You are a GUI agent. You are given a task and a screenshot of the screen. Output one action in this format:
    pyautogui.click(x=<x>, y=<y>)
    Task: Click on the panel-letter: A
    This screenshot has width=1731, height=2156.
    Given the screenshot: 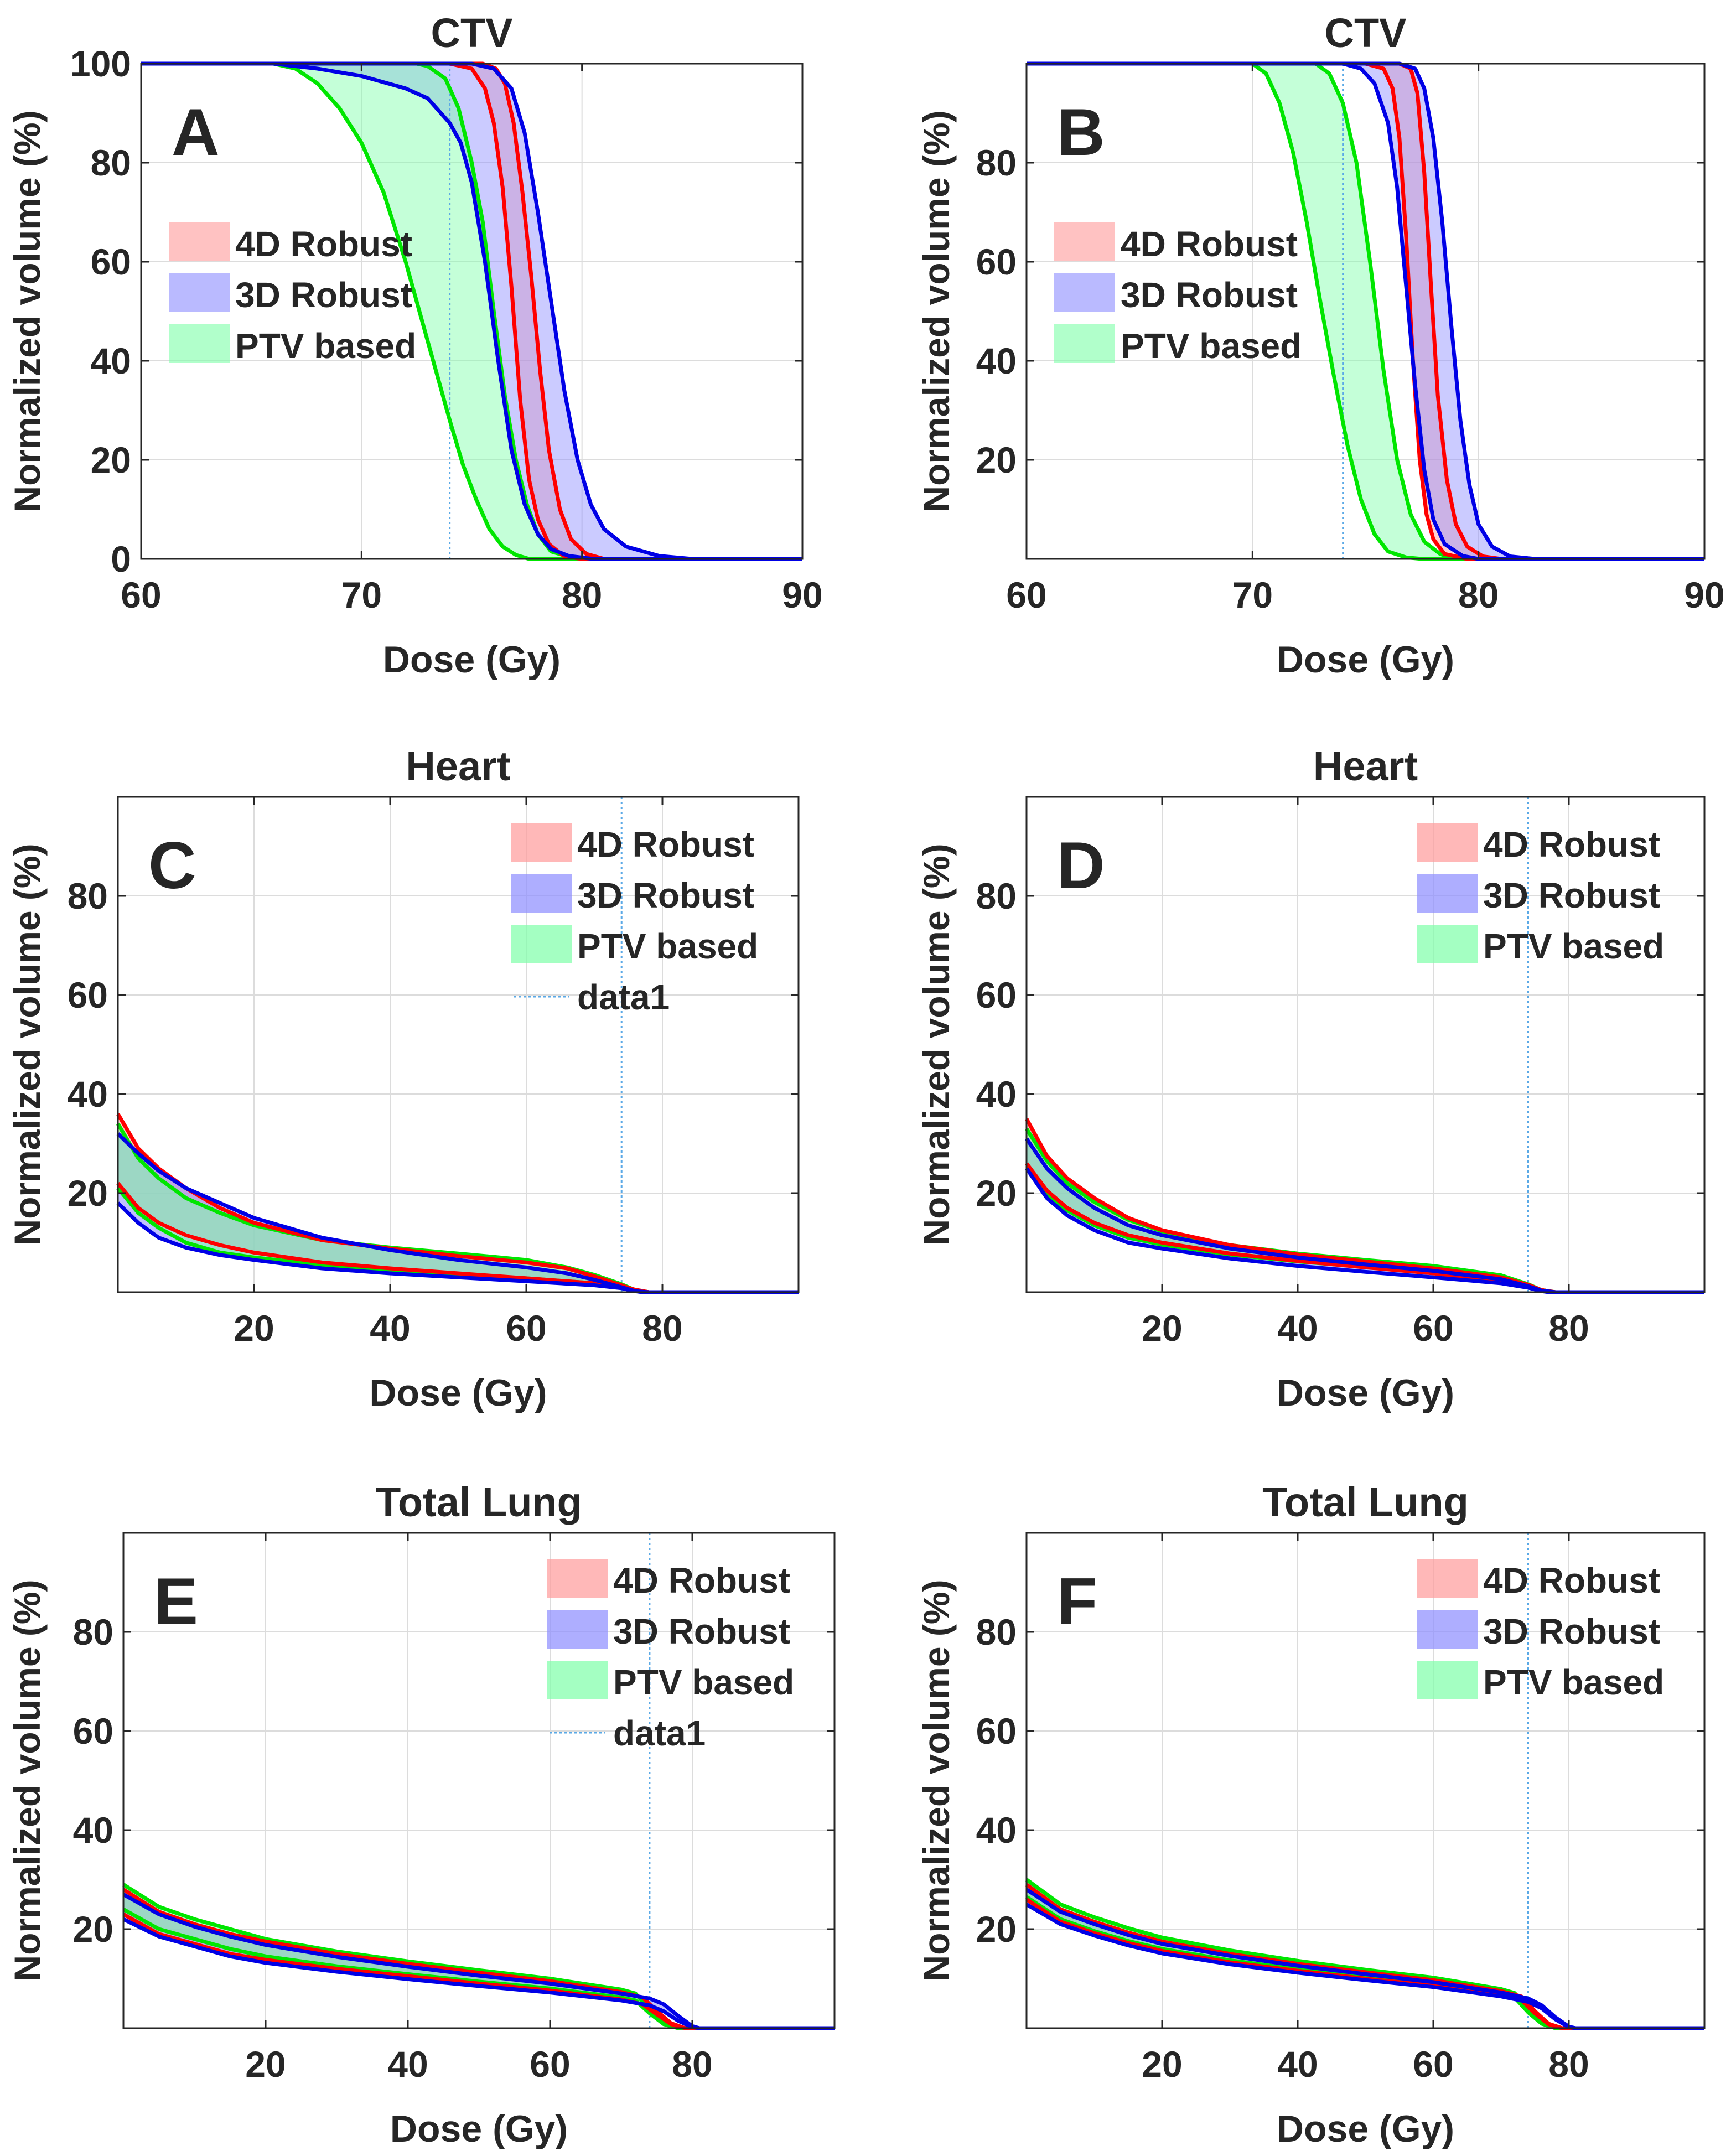 What is the action you would take?
    pyautogui.click(x=196, y=132)
    